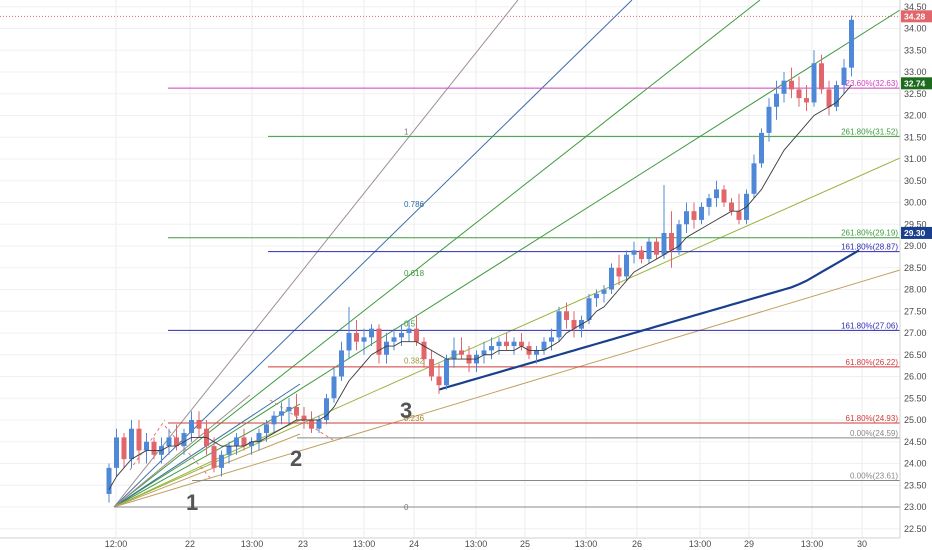 Image resolution: width=932 pixels, height=550 pixels. I want to click on time-axis-background, so click(466, 544).